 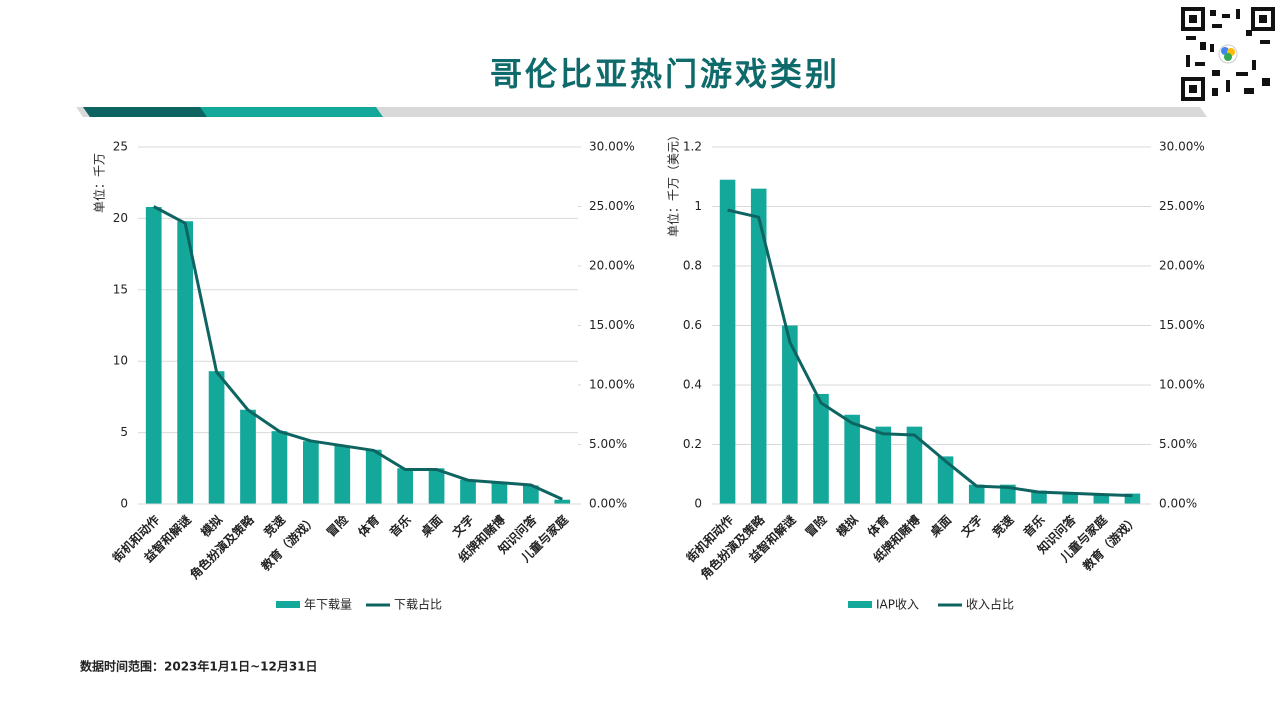 What do you see at coordinates (288, 543) in the screenshot?
I see `x-tick-label: 教育（游戏）` at bounding box center [288, 543].